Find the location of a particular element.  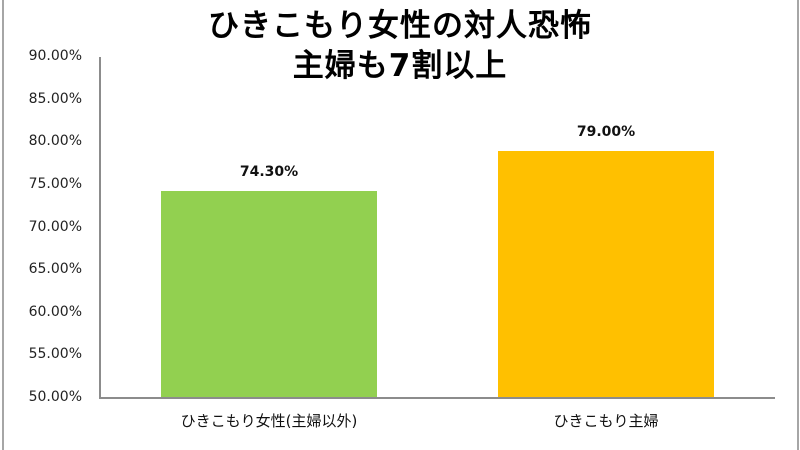

bar-value-label: 79.00% is located at coordinates (606, 131).